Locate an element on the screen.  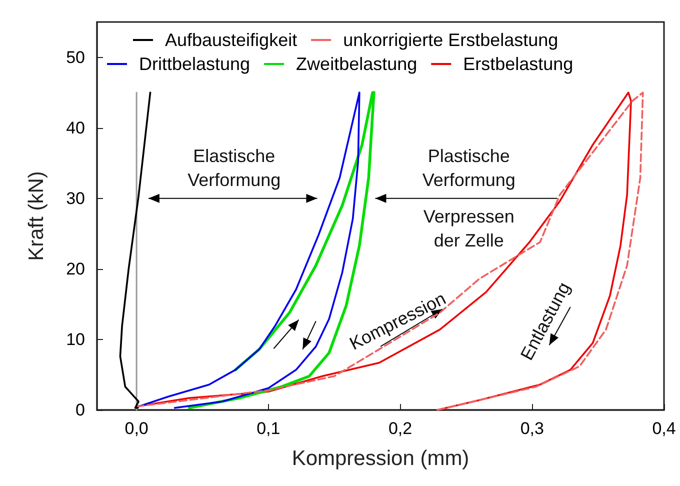
x-tick-label: 0,4 is located at coordinates (664, 428).